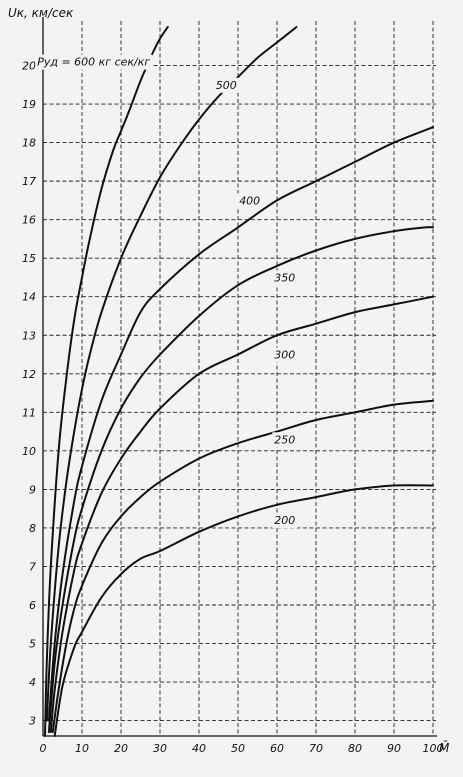  I want to click on x-tick-label: 20, so click(121, 748).